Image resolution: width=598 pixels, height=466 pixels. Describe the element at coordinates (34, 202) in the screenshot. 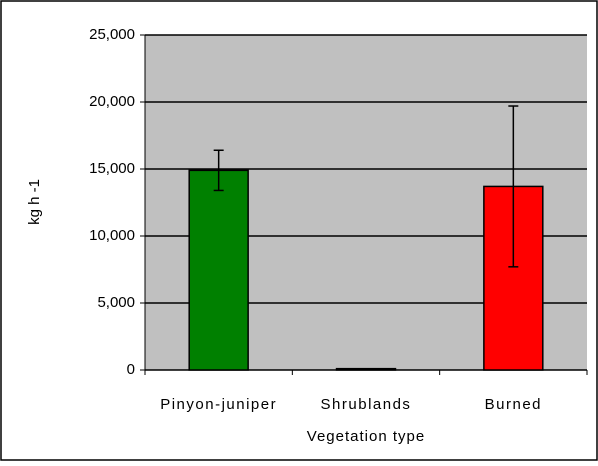

I see `y-axis-title: kg h -1` at that location.